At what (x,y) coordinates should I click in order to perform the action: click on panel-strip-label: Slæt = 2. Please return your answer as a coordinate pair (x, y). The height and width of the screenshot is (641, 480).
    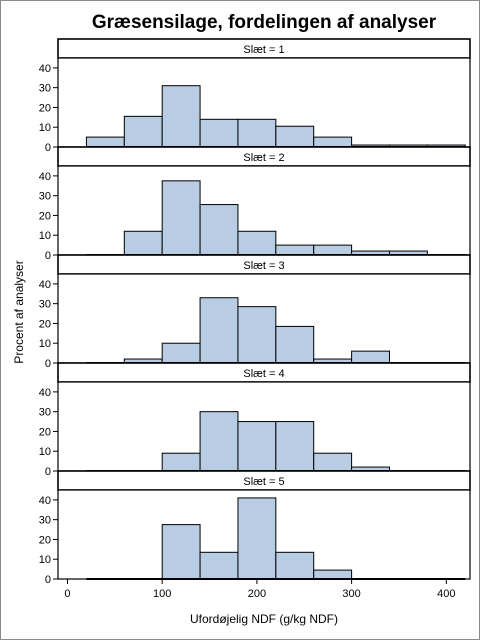
    Looking at the image, I should click on (263, 158).